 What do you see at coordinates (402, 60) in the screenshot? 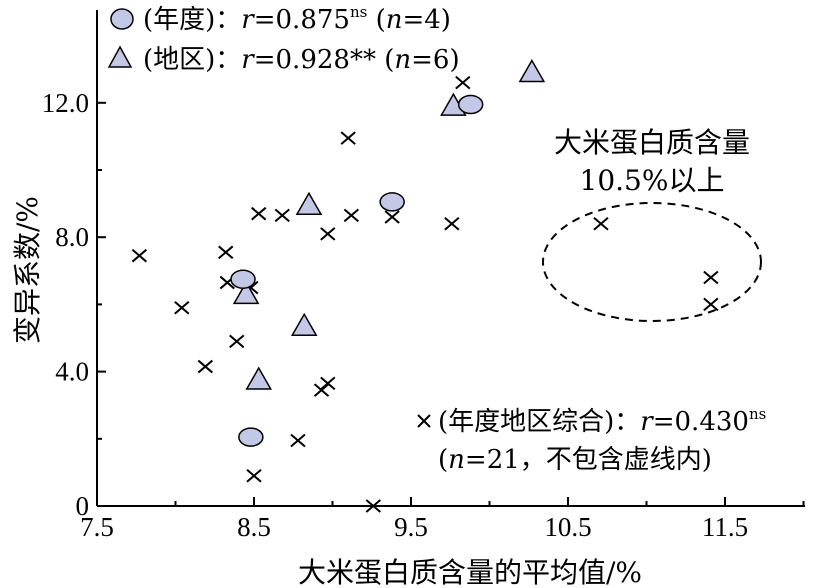
I see `legend-region-n: n` at bounding box center [402, 60].